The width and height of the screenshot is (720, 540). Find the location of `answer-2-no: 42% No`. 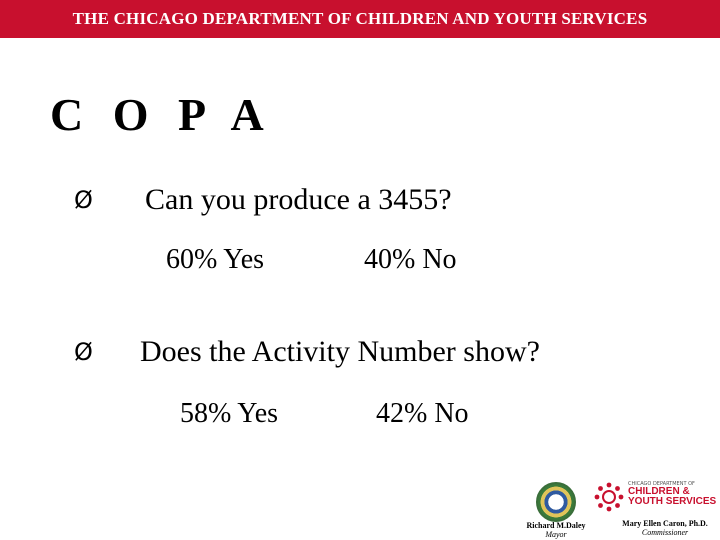

answer-2-no: 42% No is located at coordinates (422, 413).